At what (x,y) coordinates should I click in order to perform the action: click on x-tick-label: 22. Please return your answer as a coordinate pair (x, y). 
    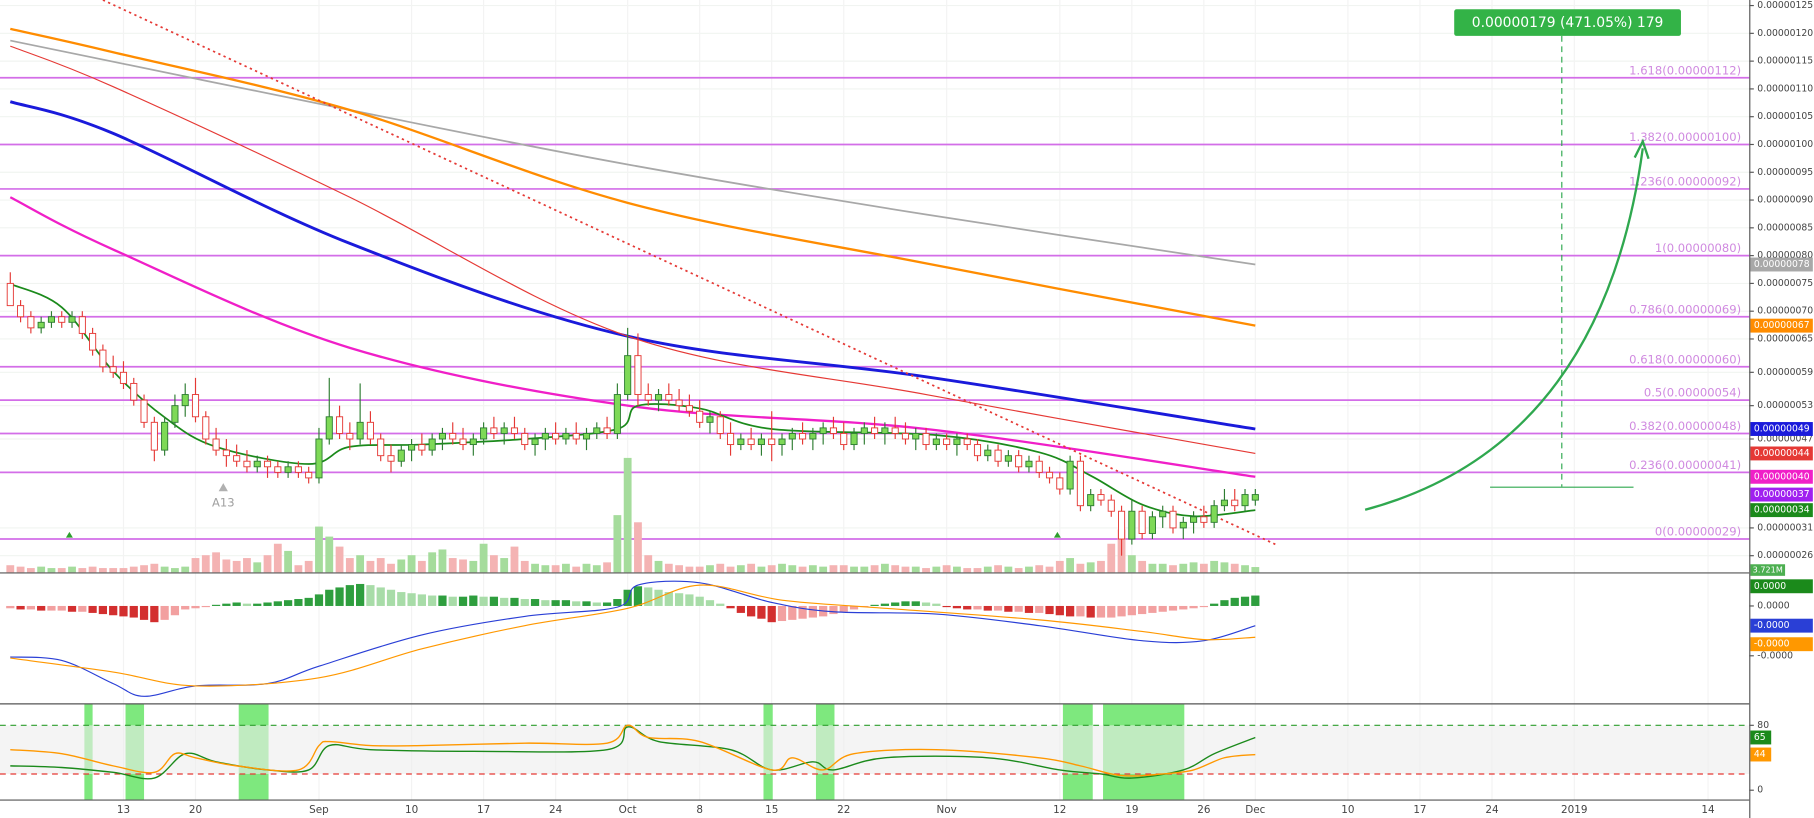
    Looking at the image, I should click on (843, 810).